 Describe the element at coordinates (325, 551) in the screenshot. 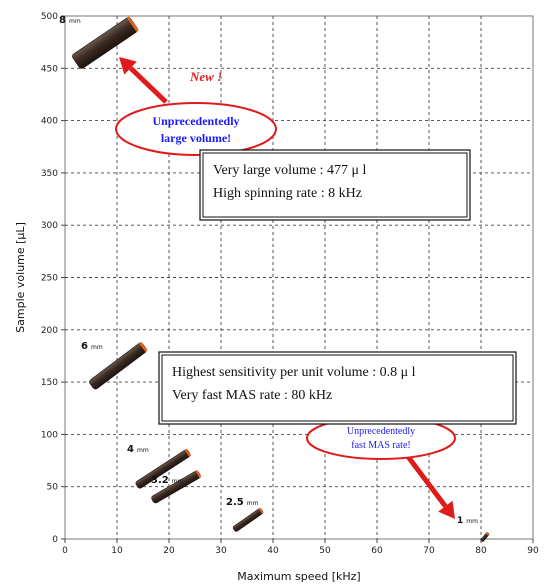

I see `x-tick-label: 50` at that location.